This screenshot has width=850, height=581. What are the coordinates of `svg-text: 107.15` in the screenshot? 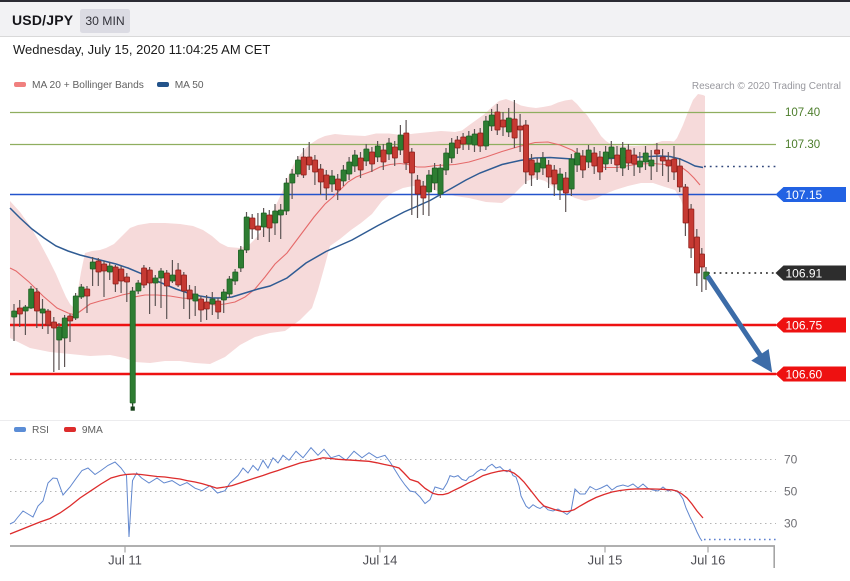 It's located at (804, 195).